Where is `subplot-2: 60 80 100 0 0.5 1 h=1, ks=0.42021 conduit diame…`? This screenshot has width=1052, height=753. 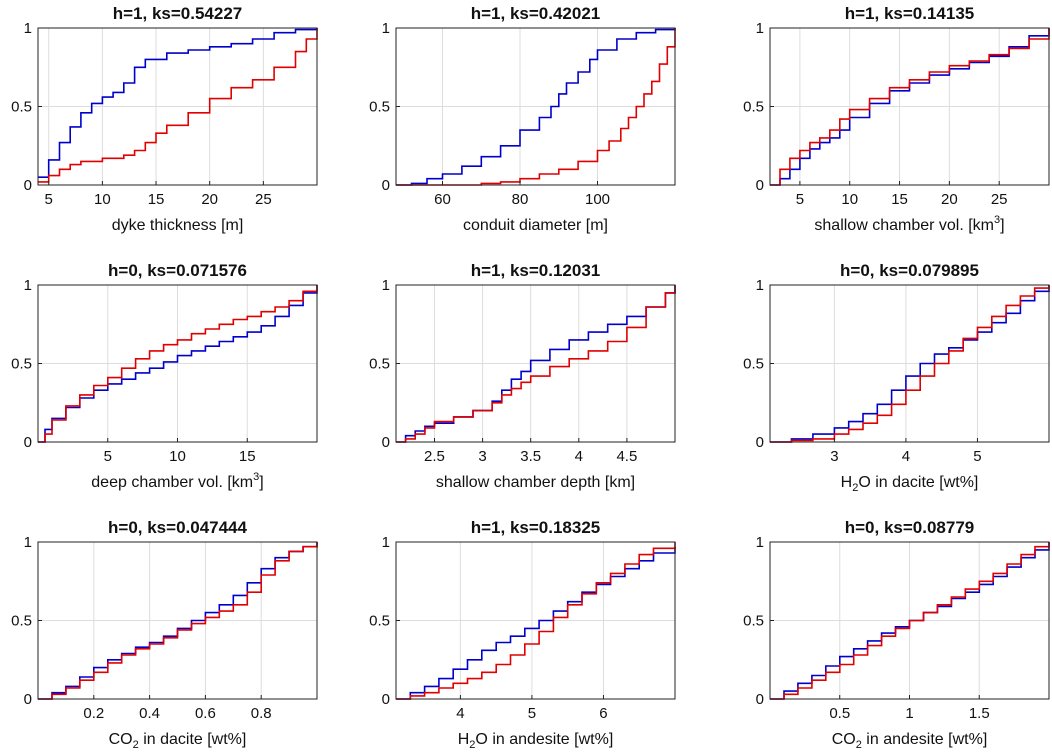 subplot-2: 60 80 100 0 0.5 1 h=1, ks=0.42021 conduit diame… is located at coordinates (522, 119).